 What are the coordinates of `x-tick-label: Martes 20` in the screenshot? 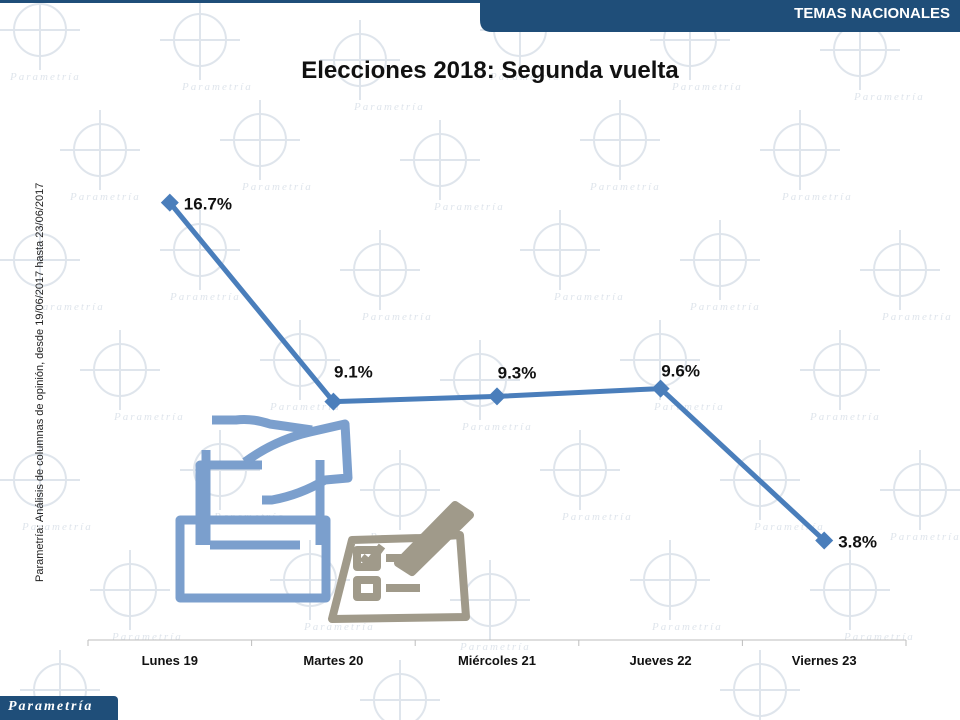 It's located at (333, 660).